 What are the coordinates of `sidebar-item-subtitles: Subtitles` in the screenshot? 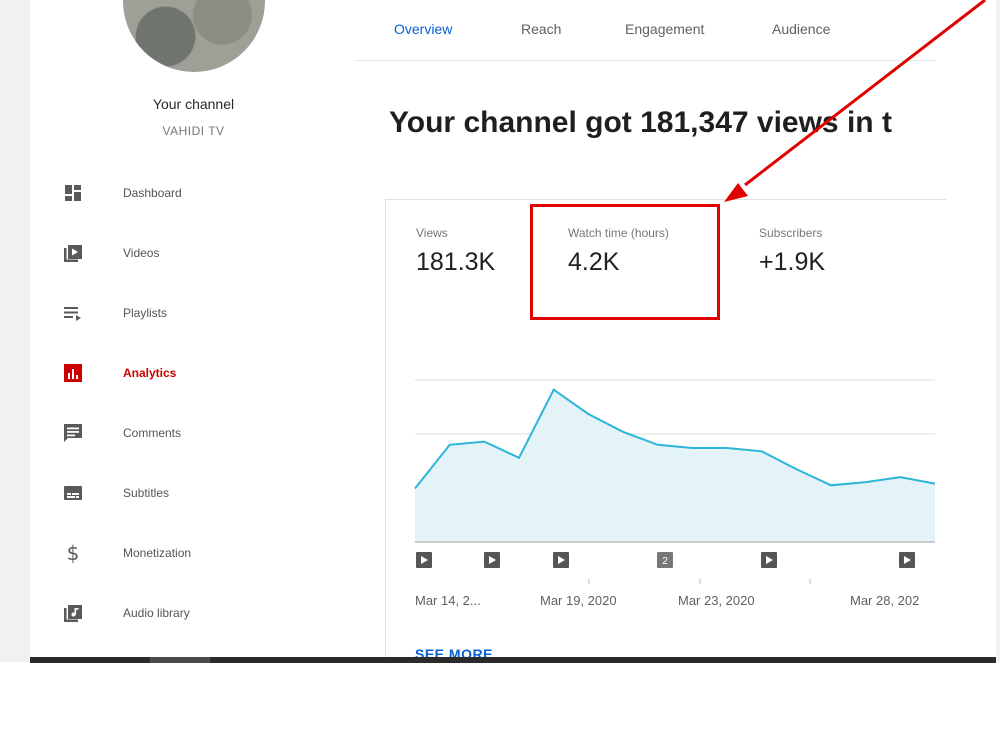 It's located at (115, 493).